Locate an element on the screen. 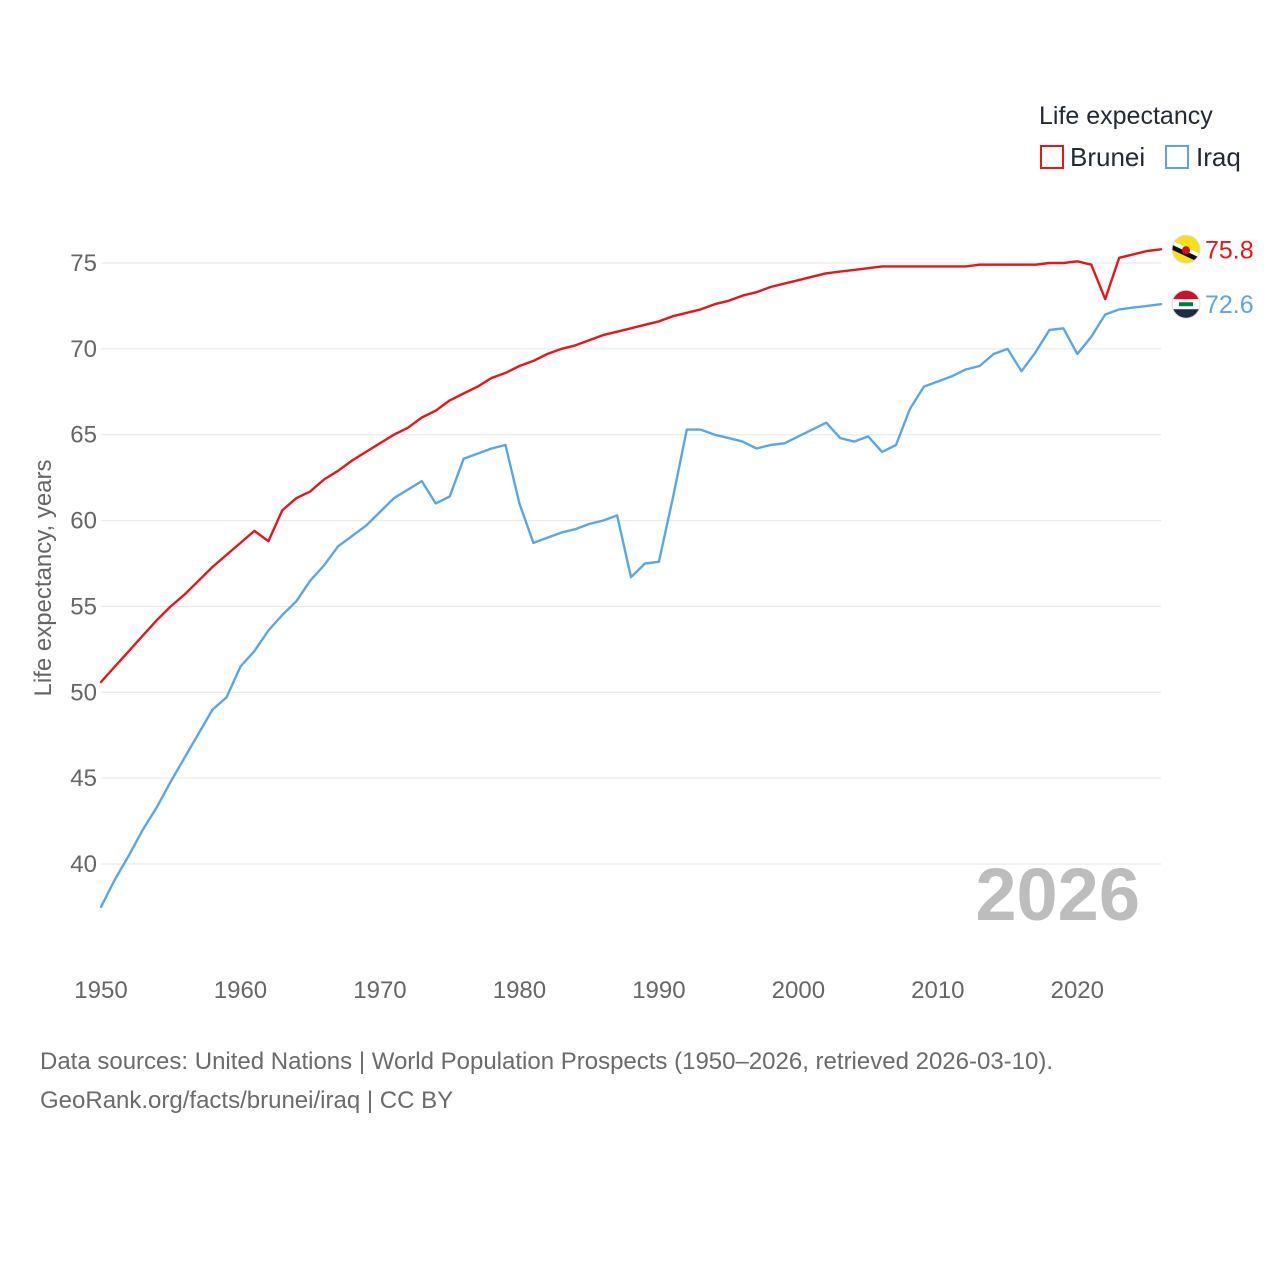 Image resolution: width=1280 pixels, height=1280 pixels. legend-swatch-iraq is located at coordinates (1177, 157).